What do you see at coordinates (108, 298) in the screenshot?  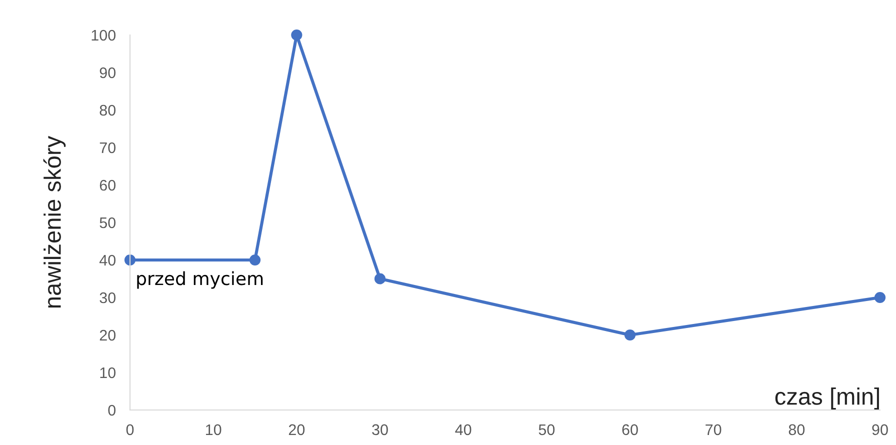 I see `y-tick-label: 30` at bounding box center [108, 298].